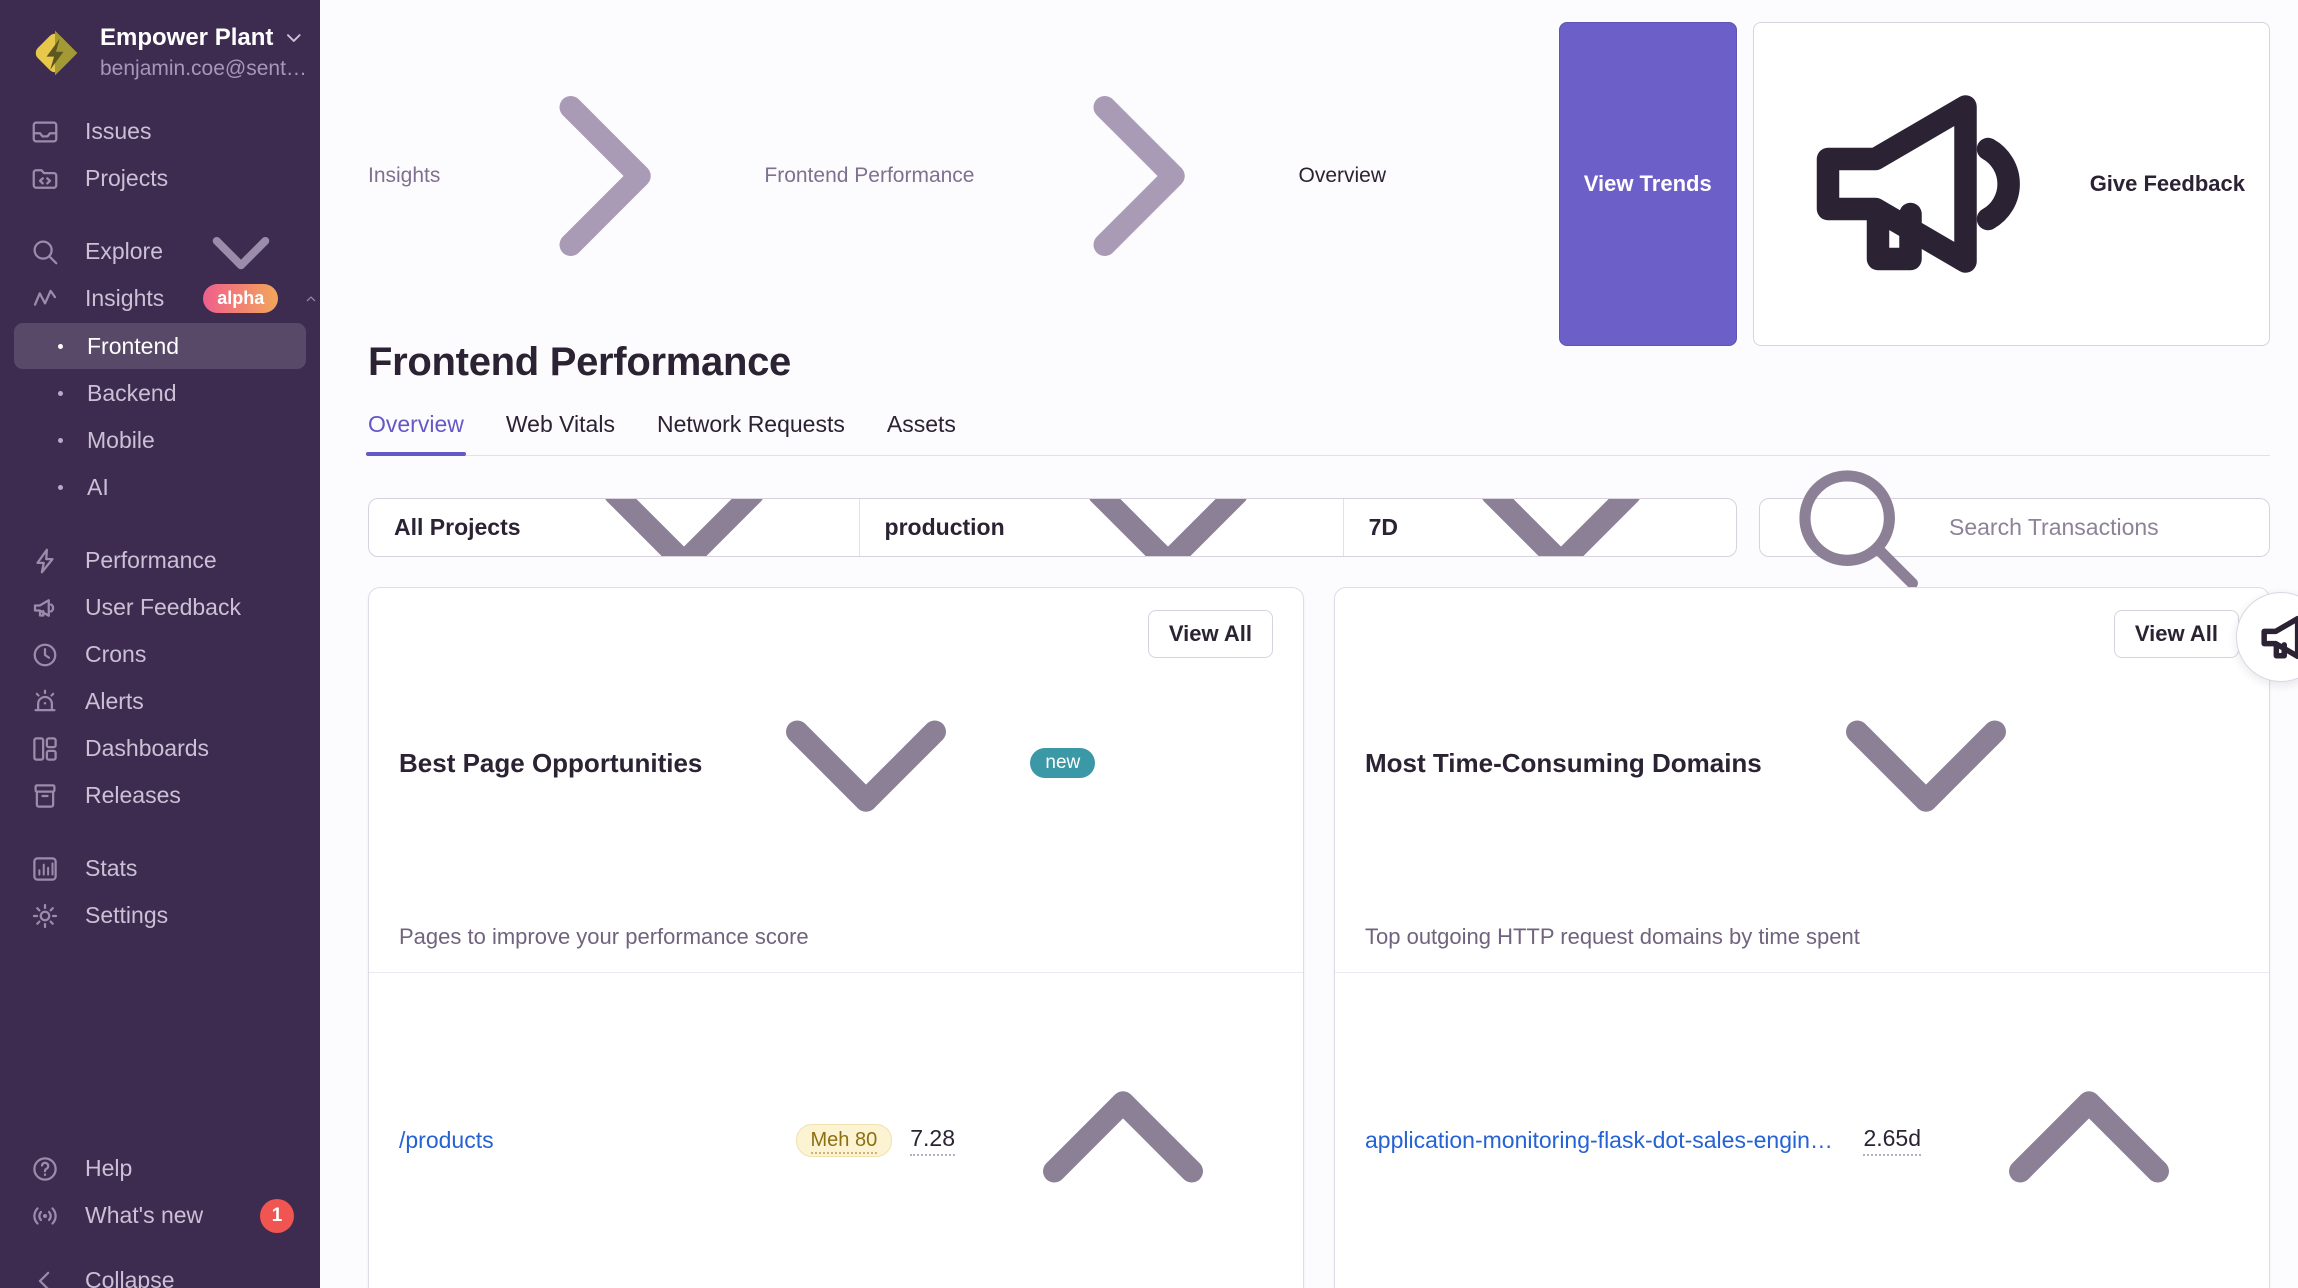 This screenshot has width=2298, height=1288. Describe the element at coordinates (160, 1168) in the screenshot. I see `sidebar-item-help: Help` at that location.